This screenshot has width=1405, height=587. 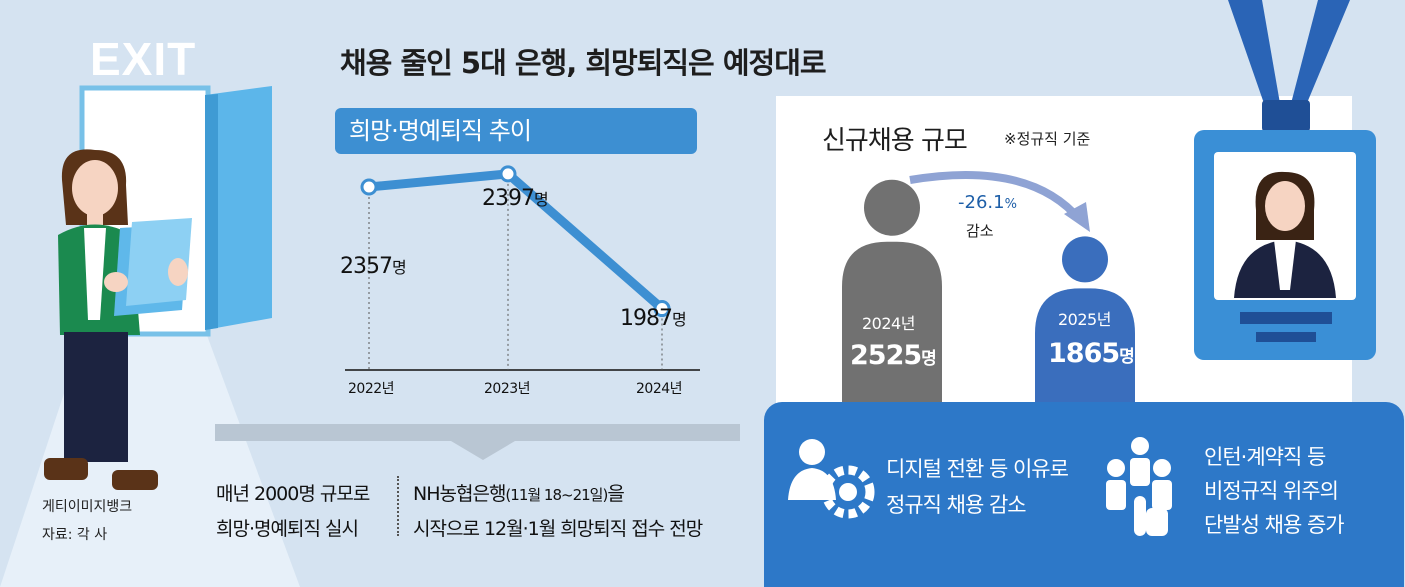 I want to click on line-value-label-2022: 2357명, so click(x=373, y=266).